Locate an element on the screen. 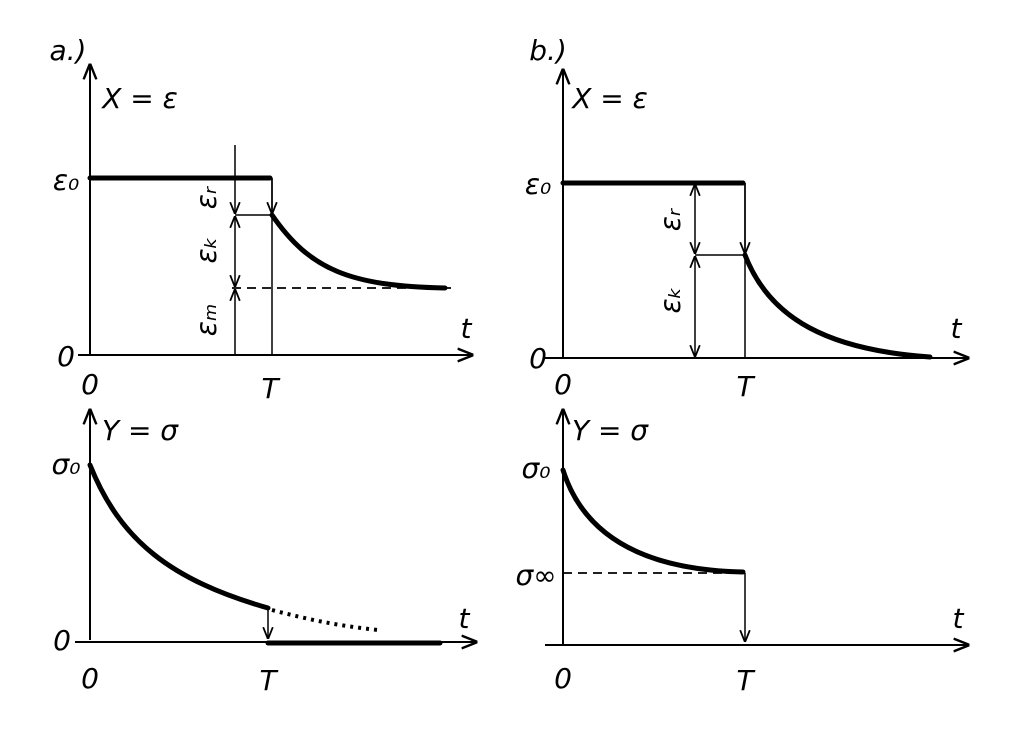 The width and height of the screenshot is (1024, 752). panel-label: a.) is located at coordinates (68, 50).